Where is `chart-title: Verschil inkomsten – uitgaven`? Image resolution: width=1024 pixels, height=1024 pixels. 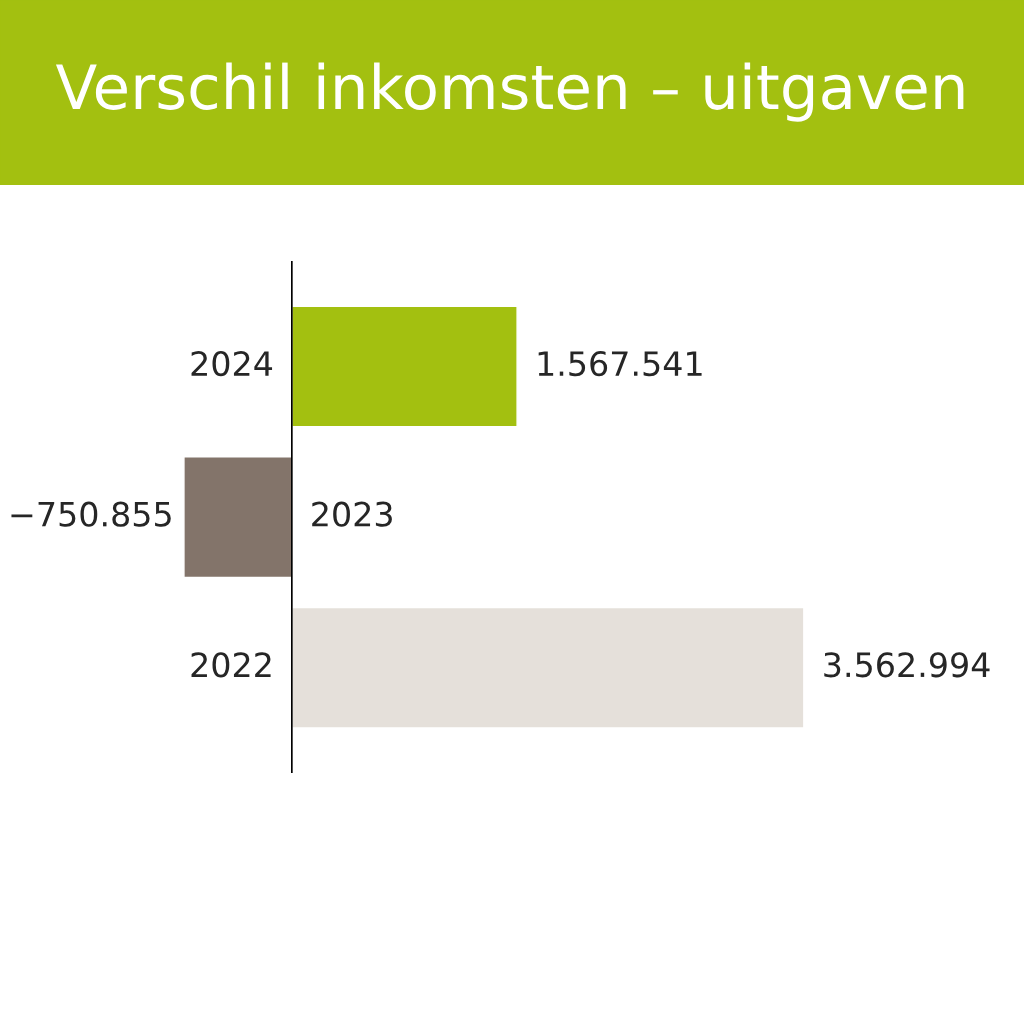 chart-title: Verschil inkomsten – uitgaven is located at coordinates (509, 92).